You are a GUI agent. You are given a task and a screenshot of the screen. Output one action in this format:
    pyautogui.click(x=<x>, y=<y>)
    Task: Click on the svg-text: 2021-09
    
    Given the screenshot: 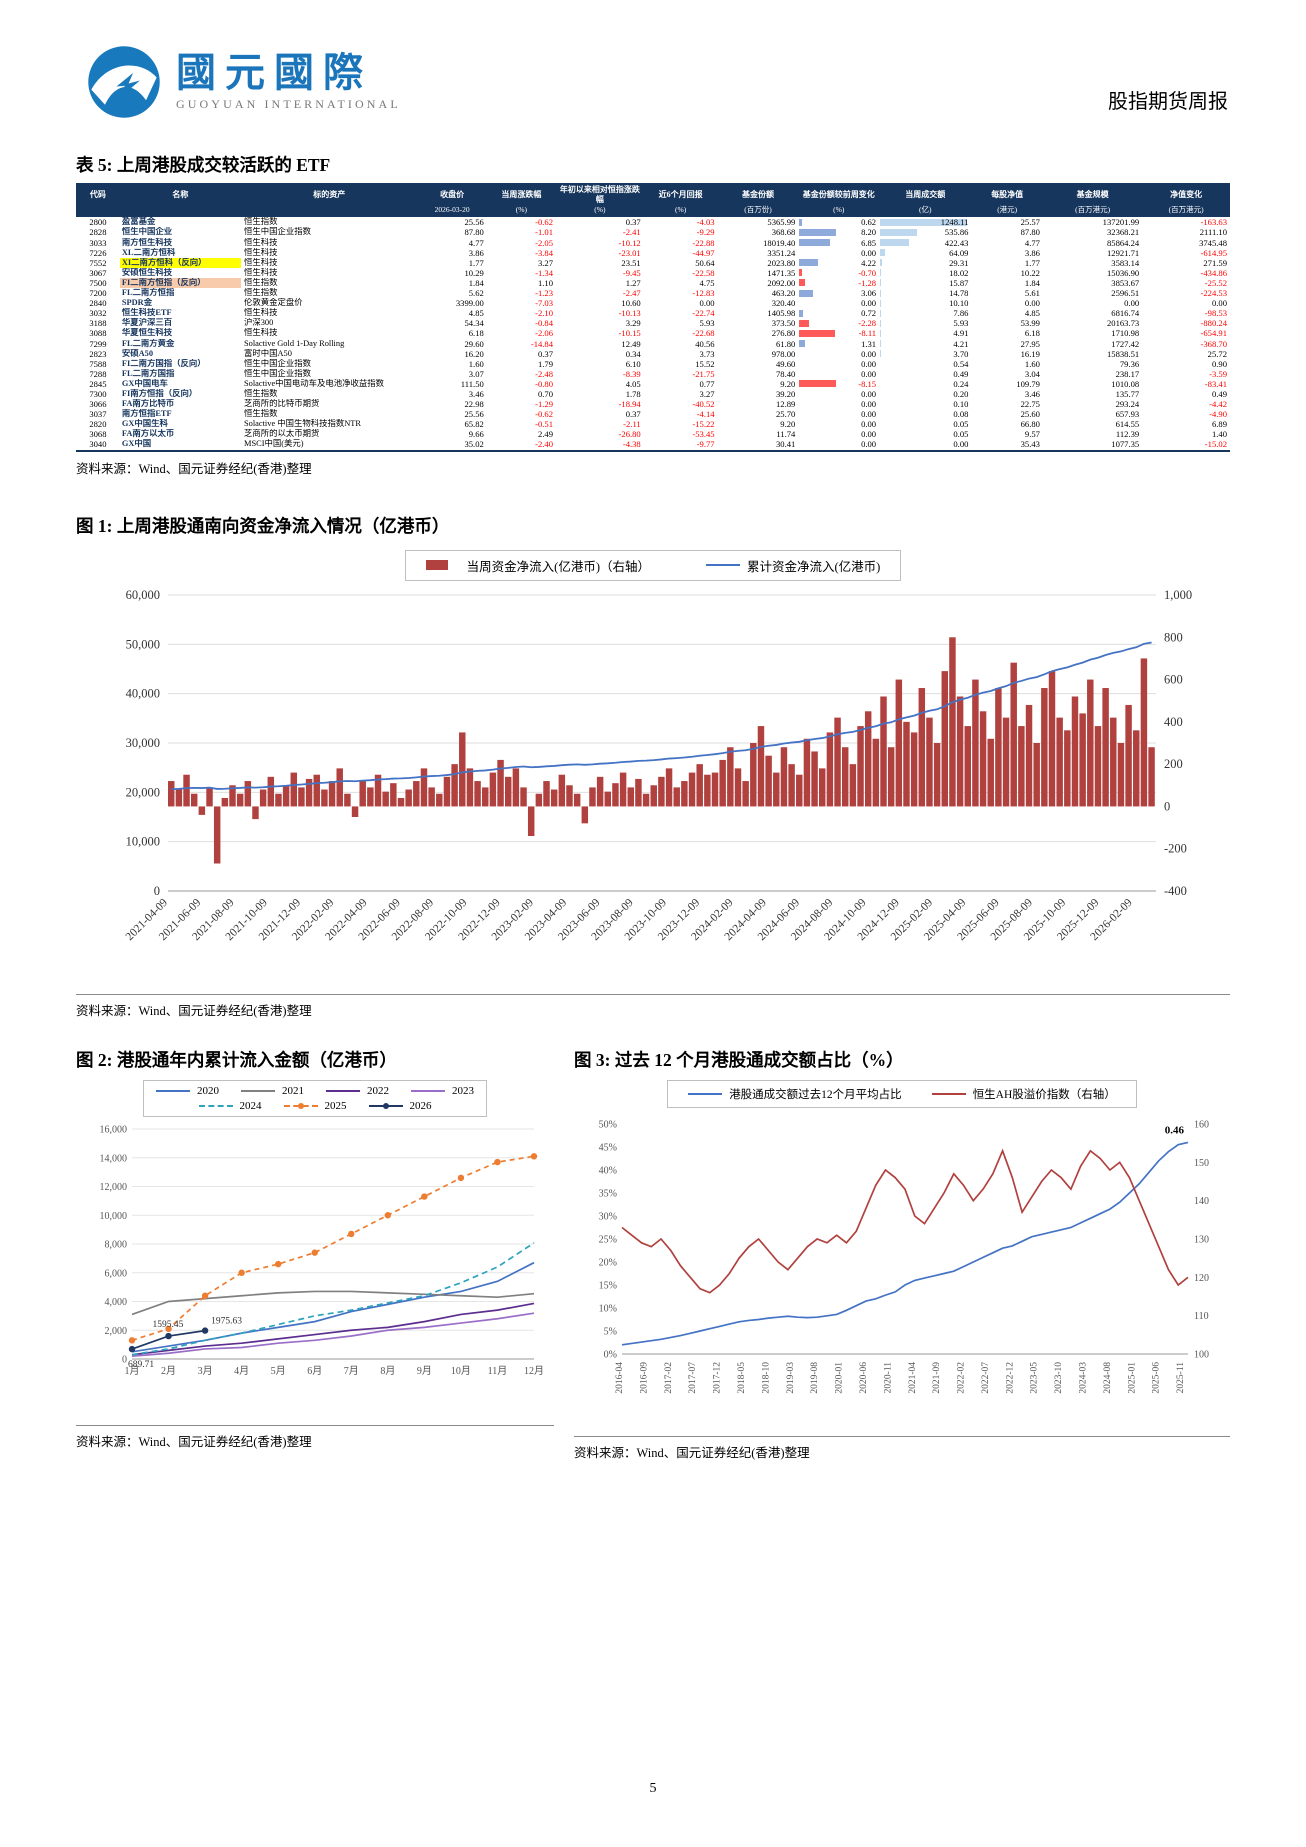 What is the action you would take?
    pyautogui.click(x=937, y=1377)
    